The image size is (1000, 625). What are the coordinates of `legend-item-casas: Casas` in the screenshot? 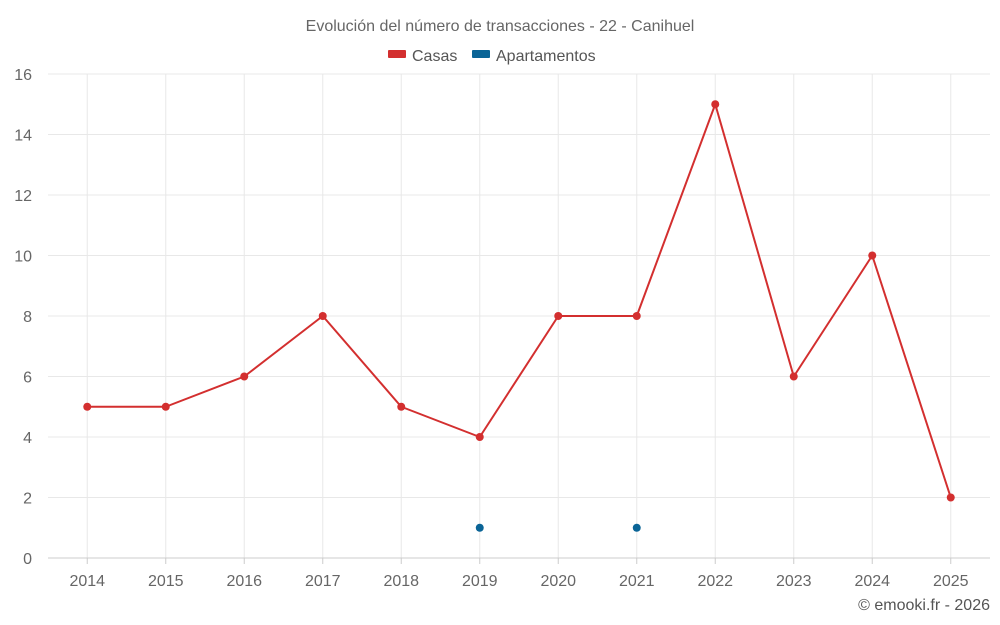 It's located at (422, 56).